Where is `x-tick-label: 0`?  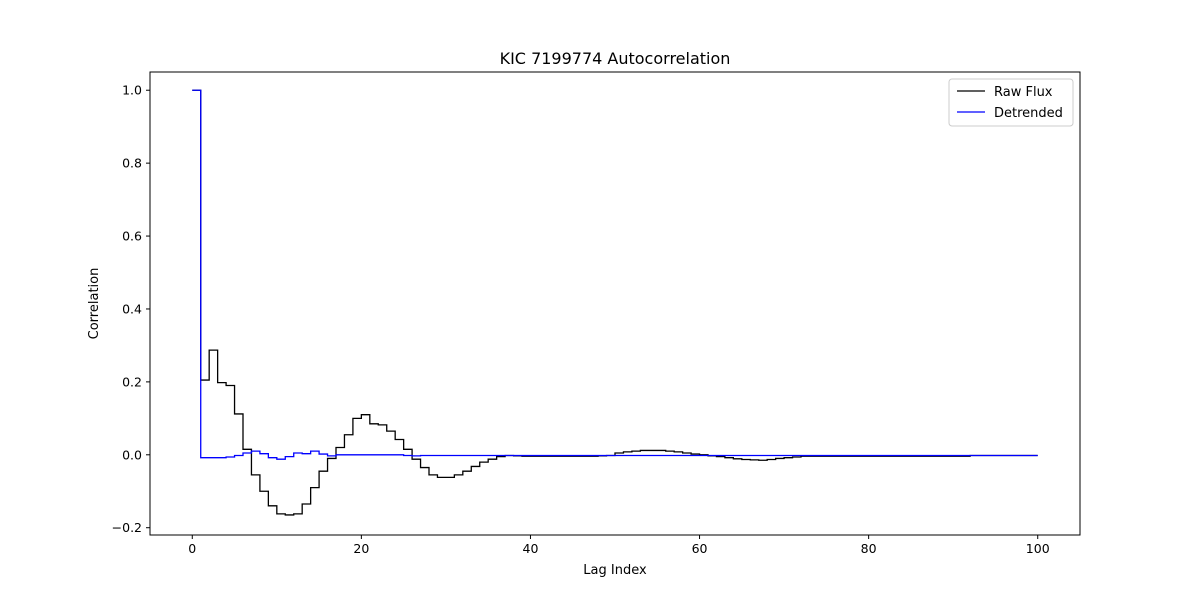 x-tick-label: 0 is located at coordinates (192, 548).